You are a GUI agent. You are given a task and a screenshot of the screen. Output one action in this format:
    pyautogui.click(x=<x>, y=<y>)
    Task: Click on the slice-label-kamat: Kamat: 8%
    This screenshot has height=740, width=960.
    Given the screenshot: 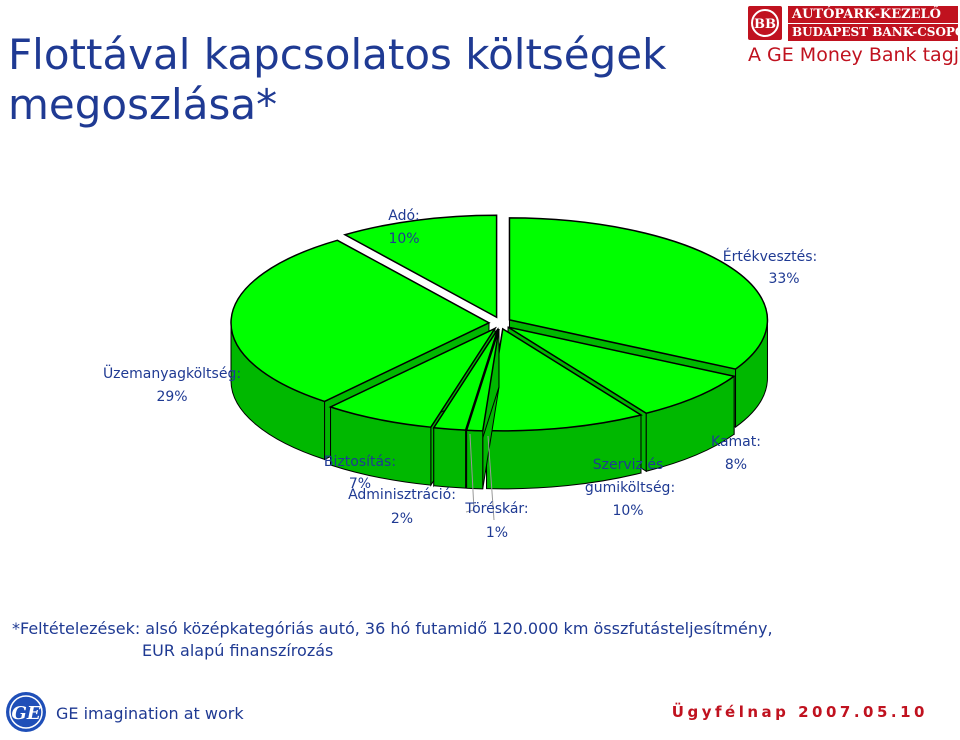 What is the action you would take?
    pyautogui.click(x=736, y=453)
    